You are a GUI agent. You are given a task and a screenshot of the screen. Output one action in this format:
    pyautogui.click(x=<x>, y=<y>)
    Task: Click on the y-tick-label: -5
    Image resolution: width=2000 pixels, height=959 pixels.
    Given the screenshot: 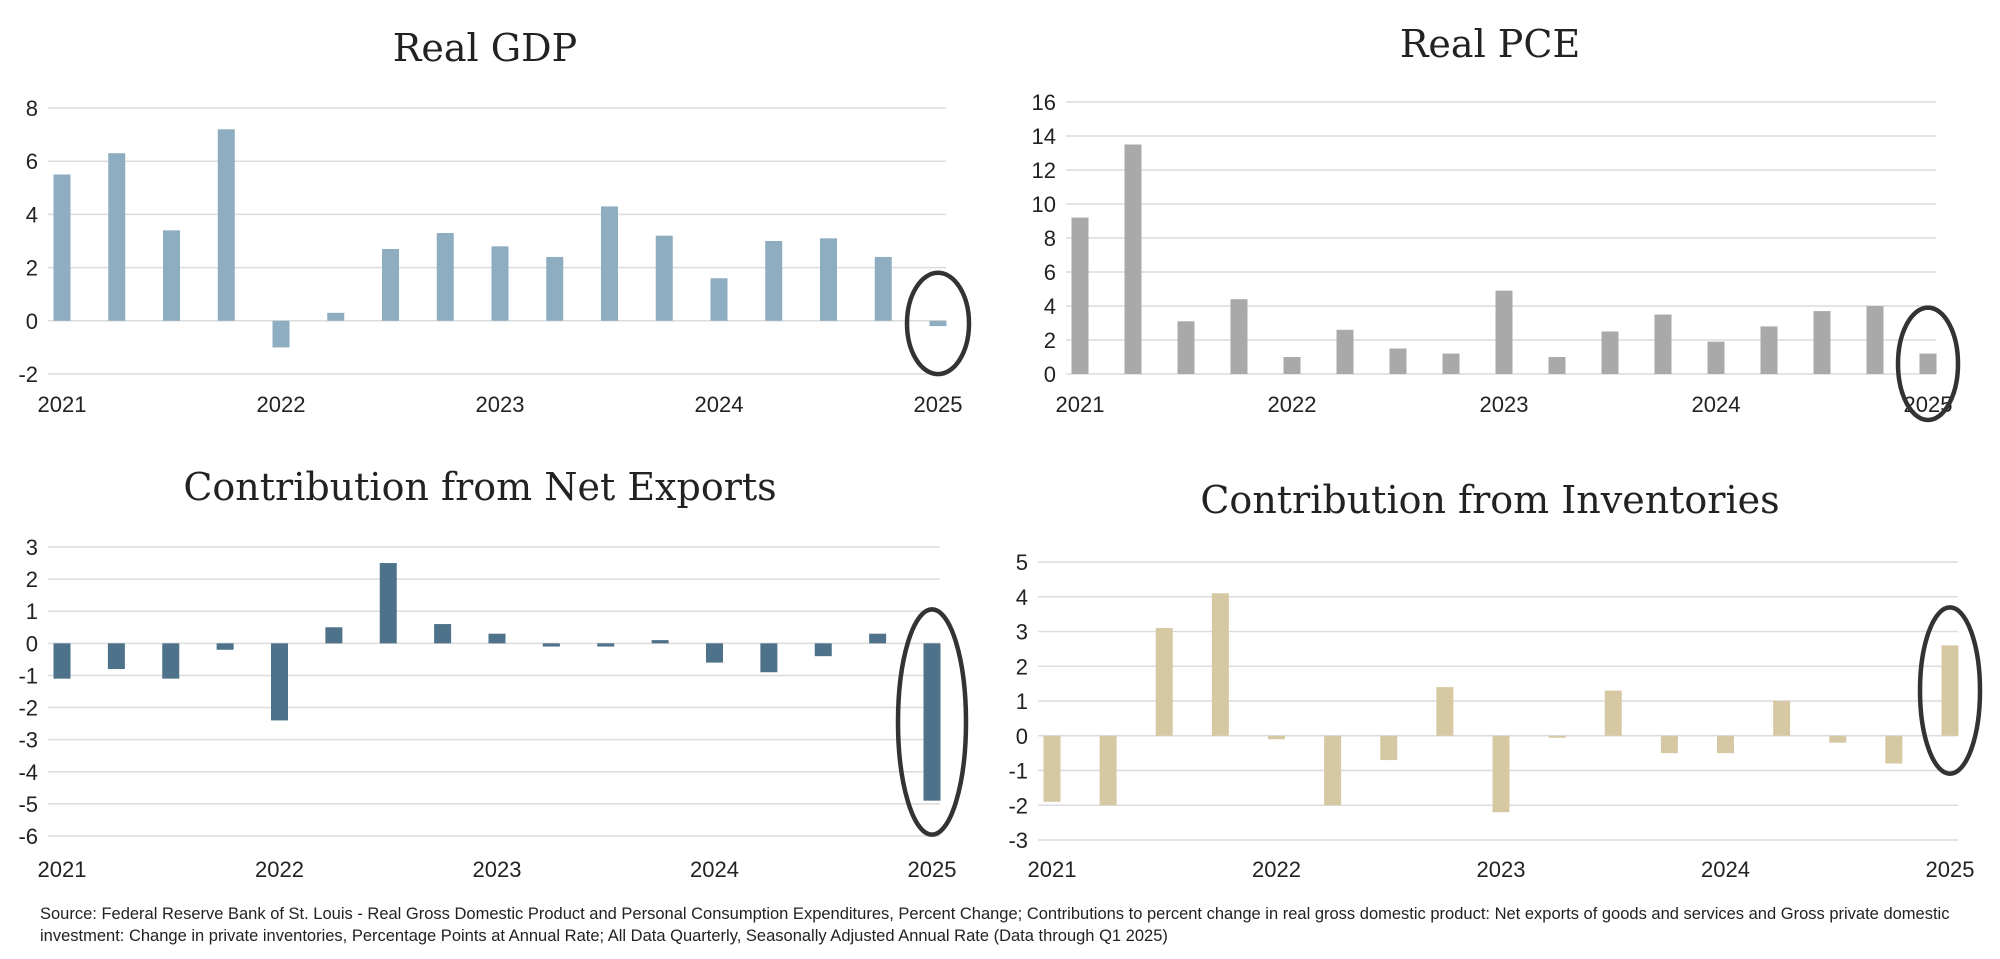 What is the action you would take?
    pyautogui.click(x=28, y=804)
    